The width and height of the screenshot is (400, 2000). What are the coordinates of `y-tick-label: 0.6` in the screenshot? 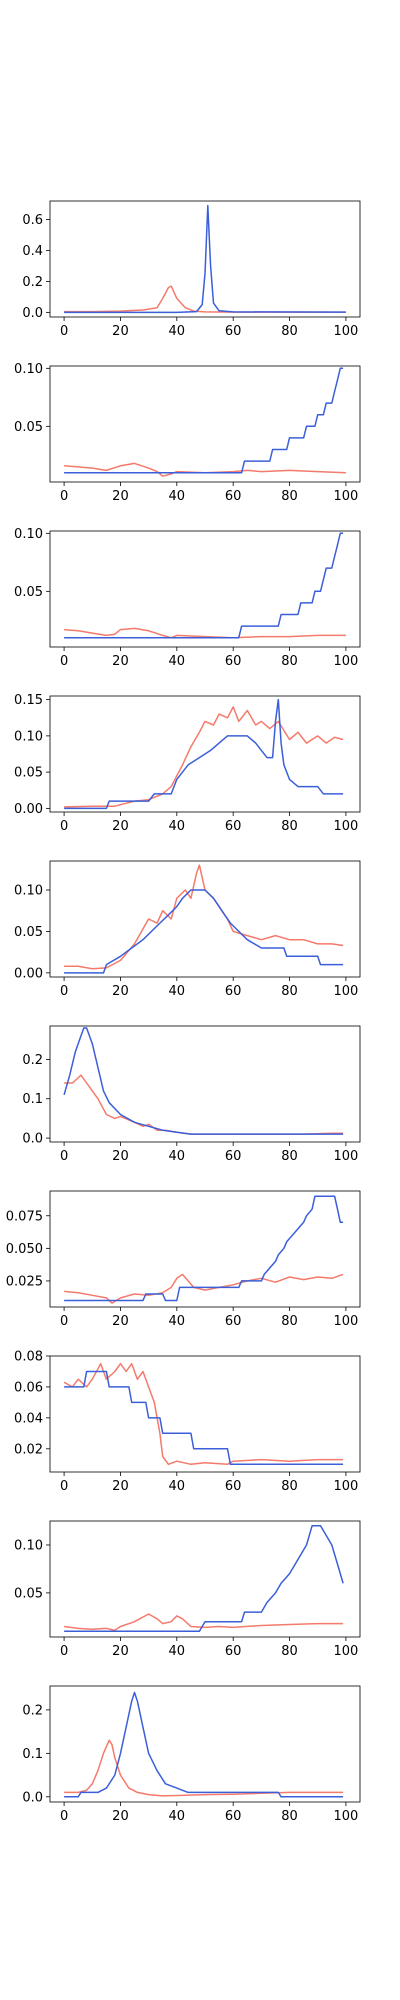 It's located at (32, 220).